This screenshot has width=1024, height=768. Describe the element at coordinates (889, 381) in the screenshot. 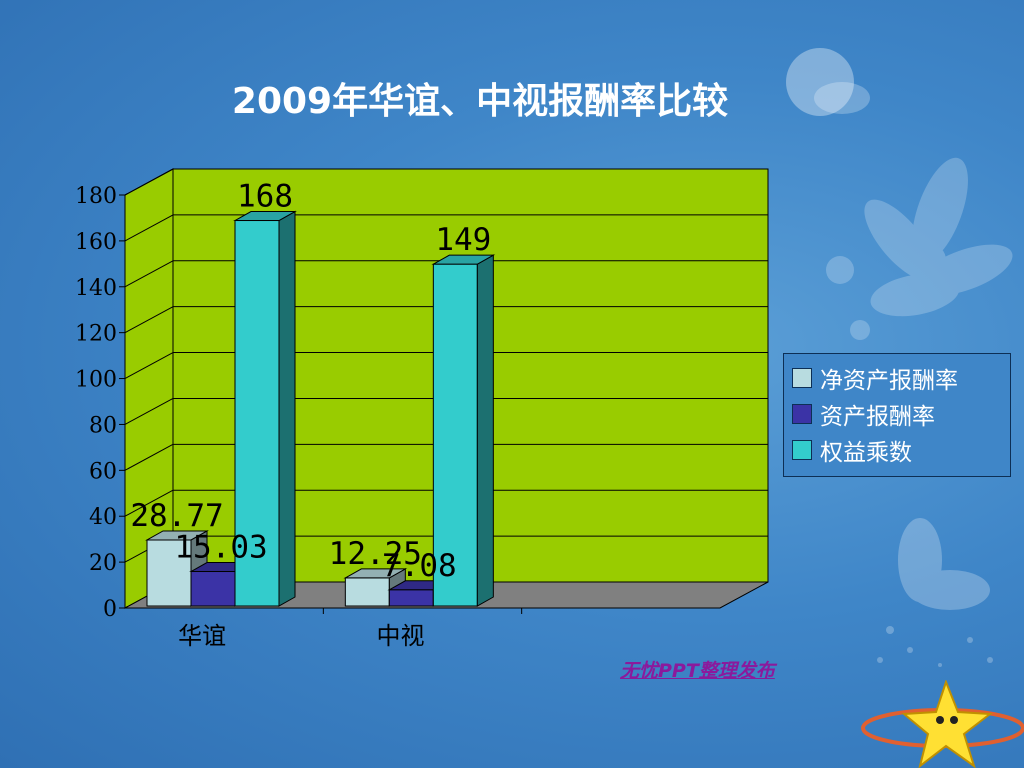

I see `legend-label: 净资产报酬率` at that location.